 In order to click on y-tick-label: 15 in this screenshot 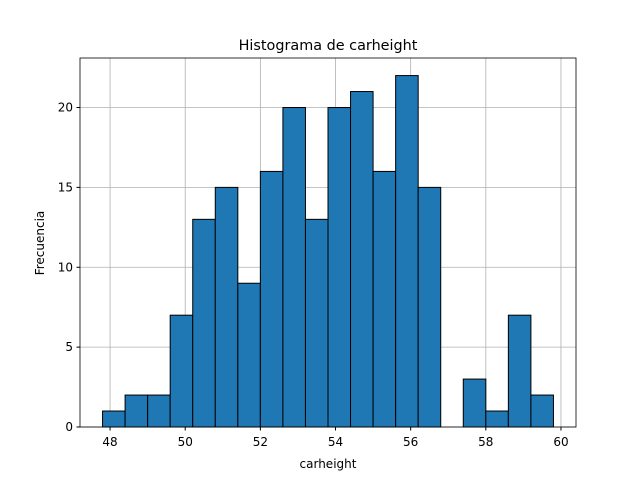, I will do `click(65, 187)`.